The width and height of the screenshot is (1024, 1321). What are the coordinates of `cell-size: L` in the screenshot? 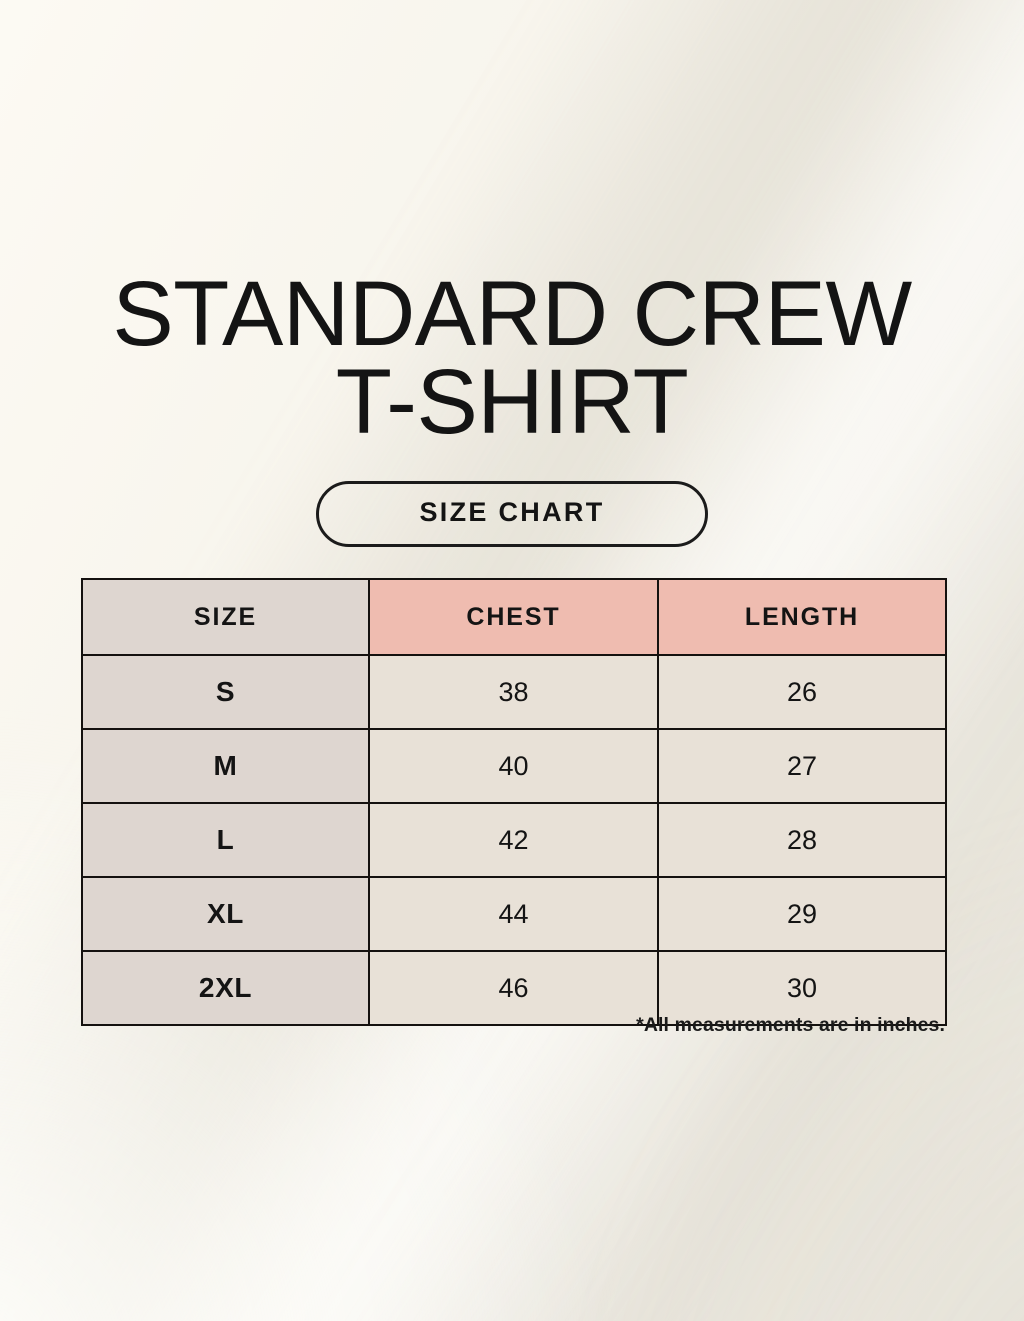 It's located at (225, 840).